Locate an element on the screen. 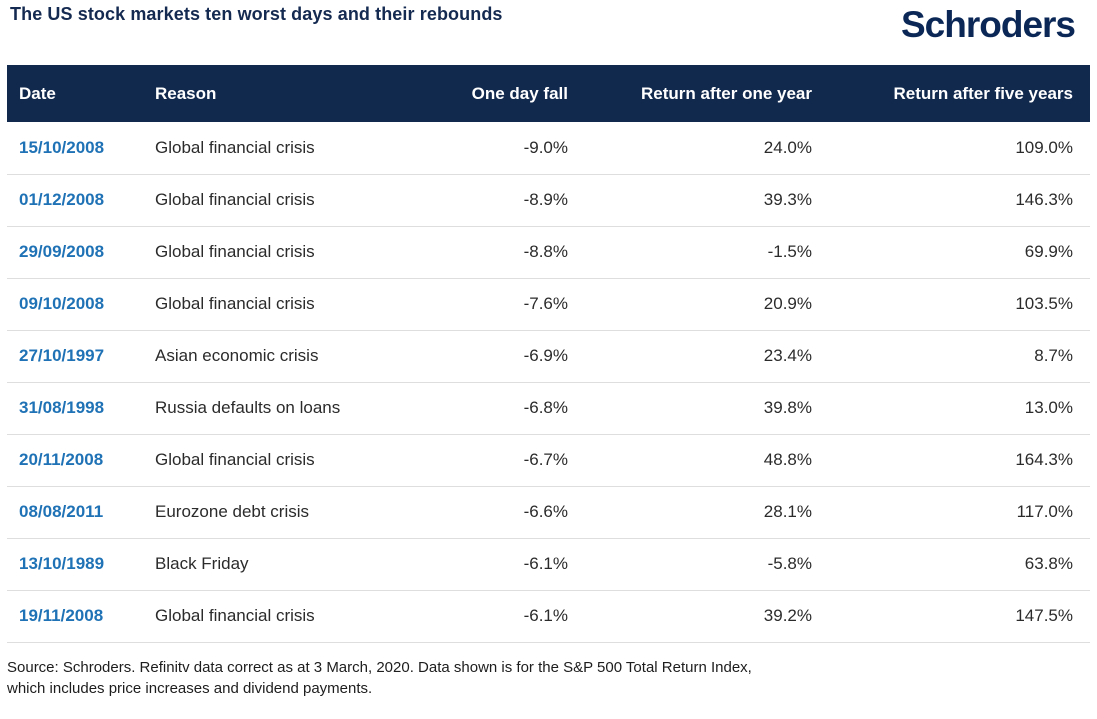  reason-cell: Eurozone debt crisis is located at coordinates (305, 512).